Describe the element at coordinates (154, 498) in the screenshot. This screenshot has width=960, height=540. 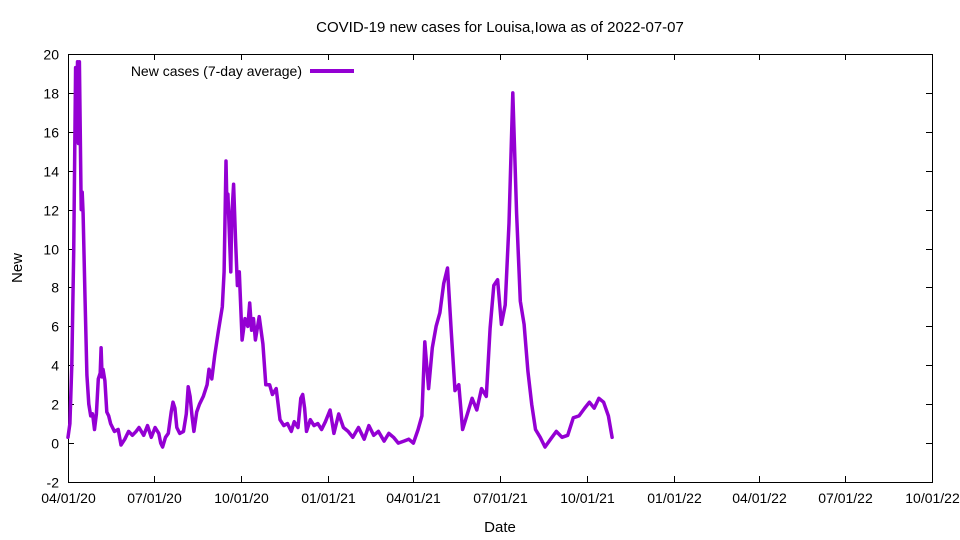
I see `x-tick-label: 07/01/20` at that location.